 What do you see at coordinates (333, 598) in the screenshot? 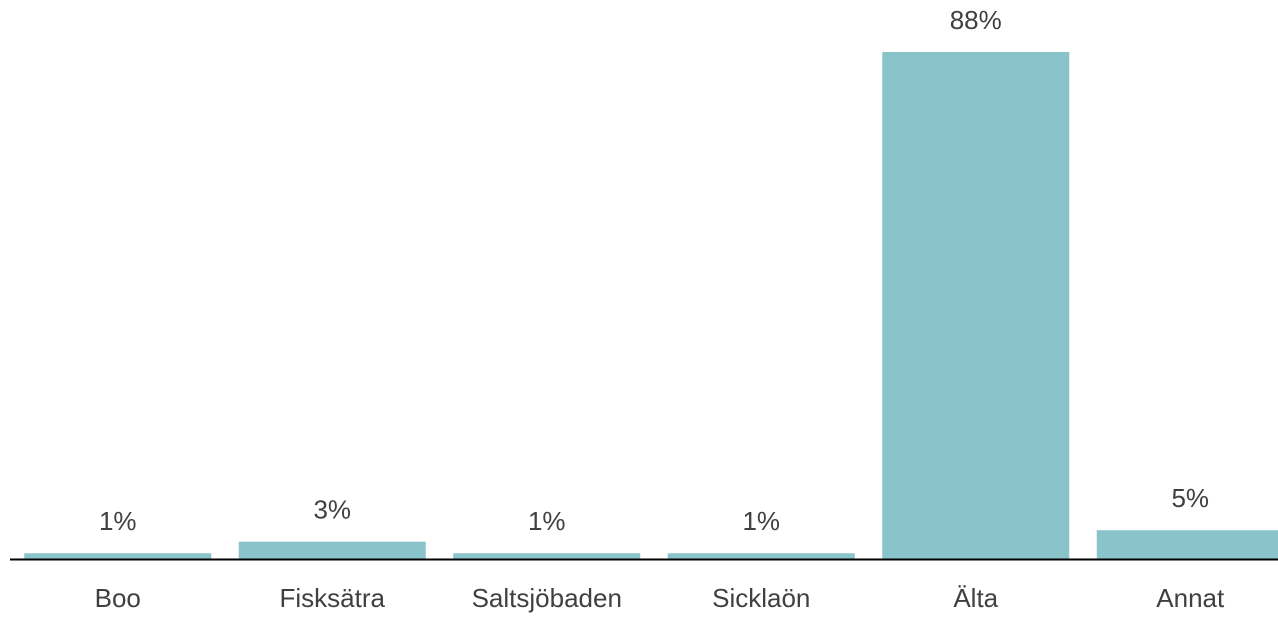
I see `x-tick-label: Fisksätra` at bounding box center [333, 598].